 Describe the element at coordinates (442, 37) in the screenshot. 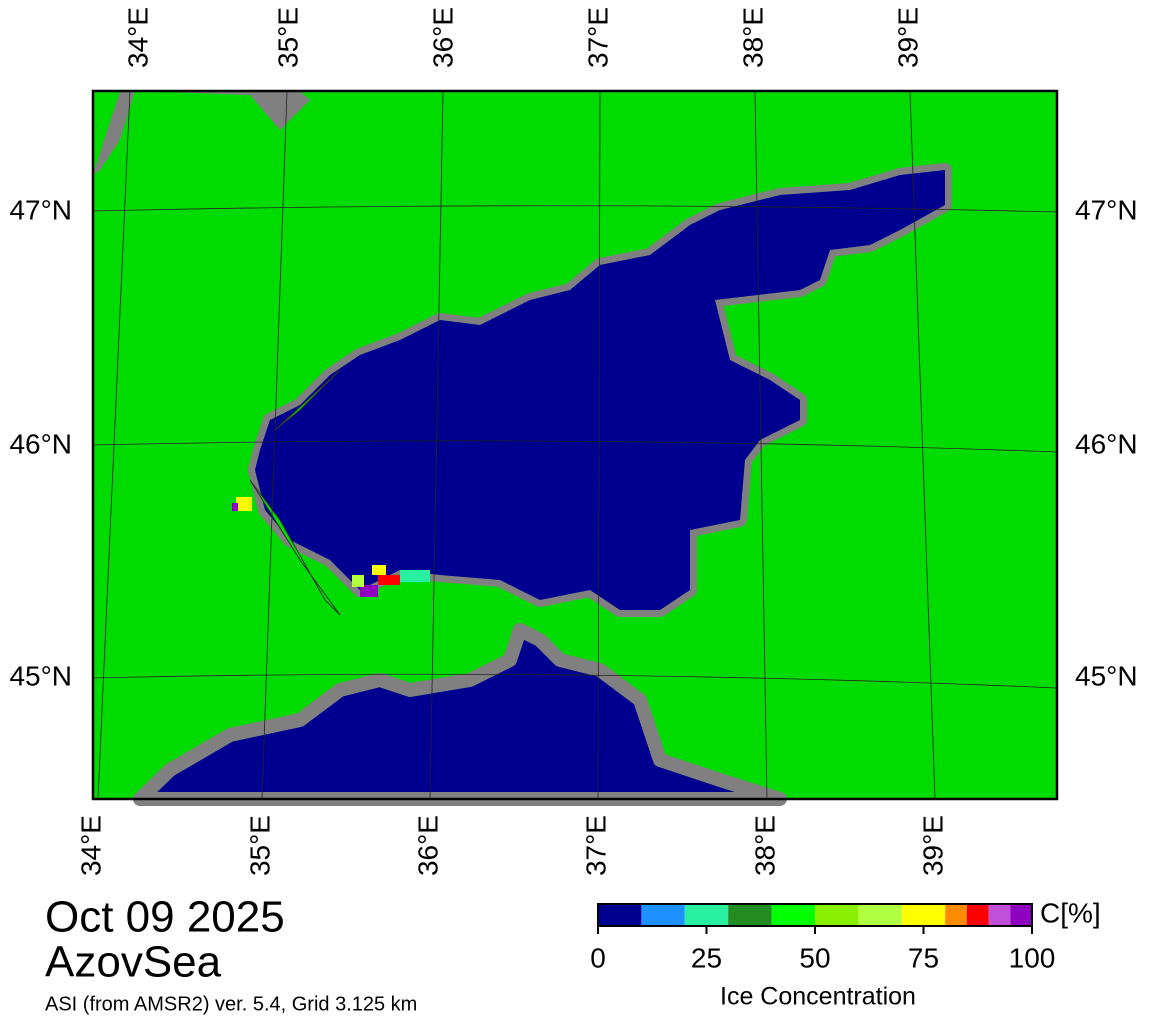

I see `lon-label-top: 36°E` at that location.